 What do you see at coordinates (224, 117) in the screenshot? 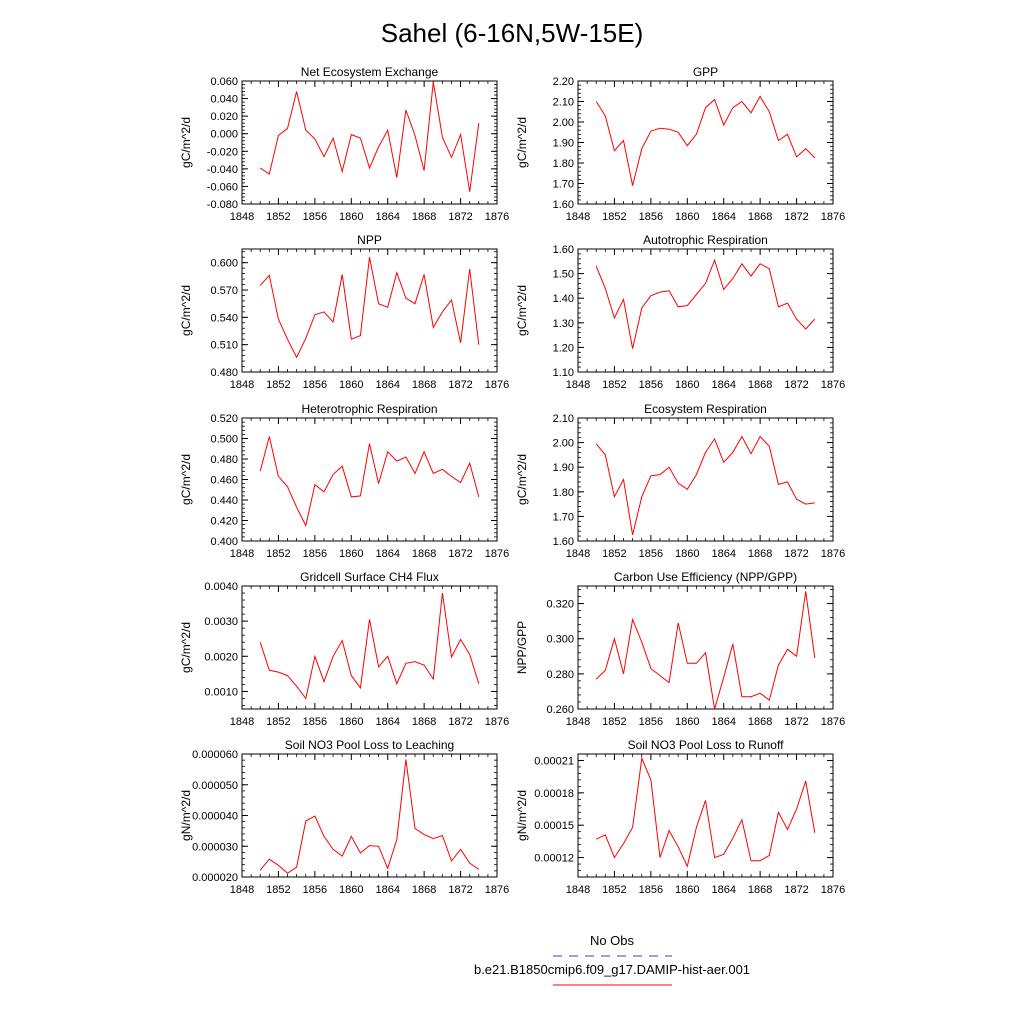
I see `y-tick-label: 0.020` at bounding box center [224, 117].